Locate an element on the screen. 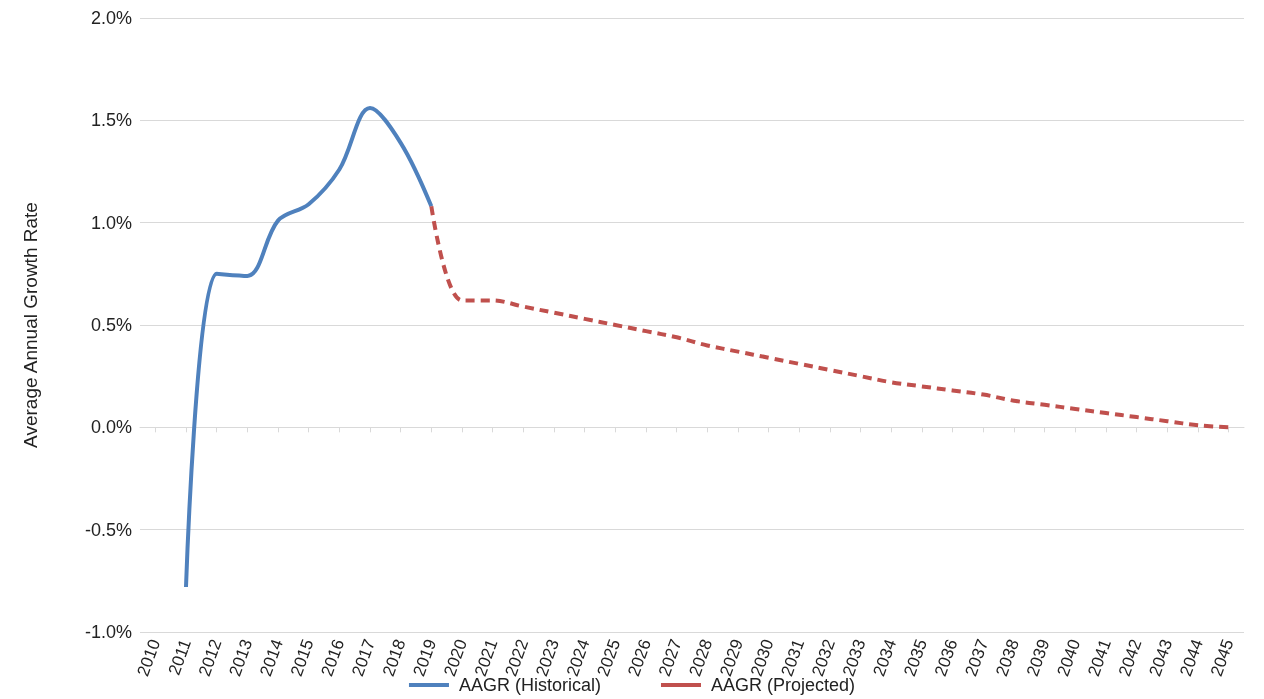 This screenshot has height=699, width=1264. x-tick-label: 2020 is located at coordinates (455, 657).